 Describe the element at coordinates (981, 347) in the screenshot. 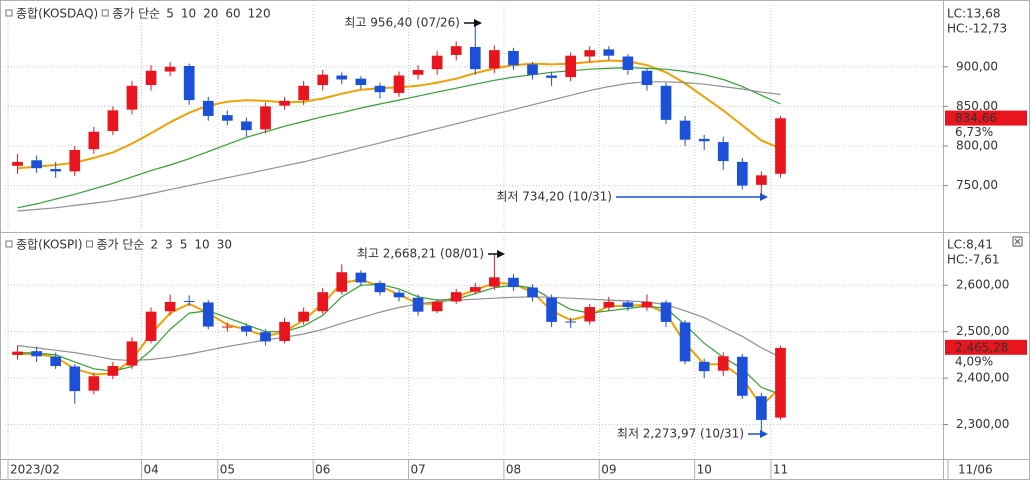

I see `last-price-label: 2,465,28` at that location.